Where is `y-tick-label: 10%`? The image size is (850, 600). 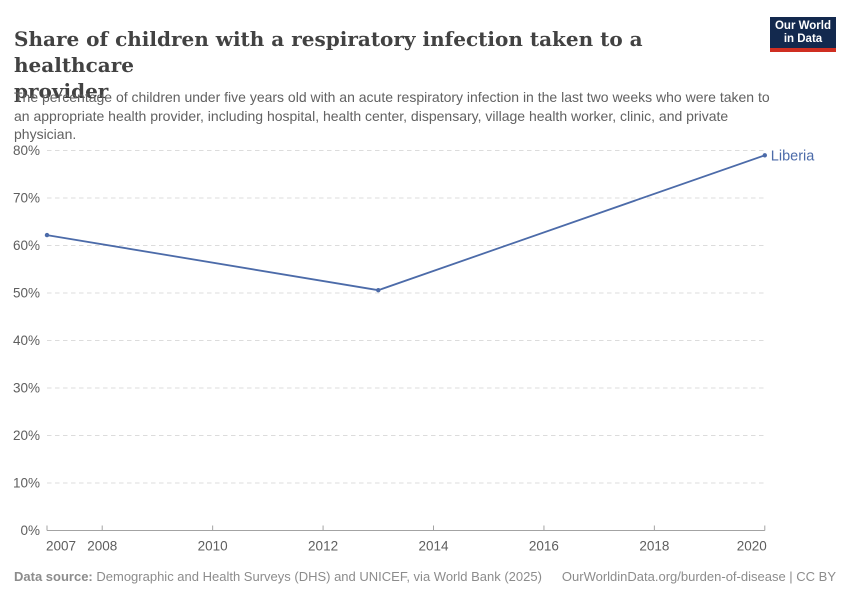
y-tick-label: 10% is located at coordinates (26, 483).